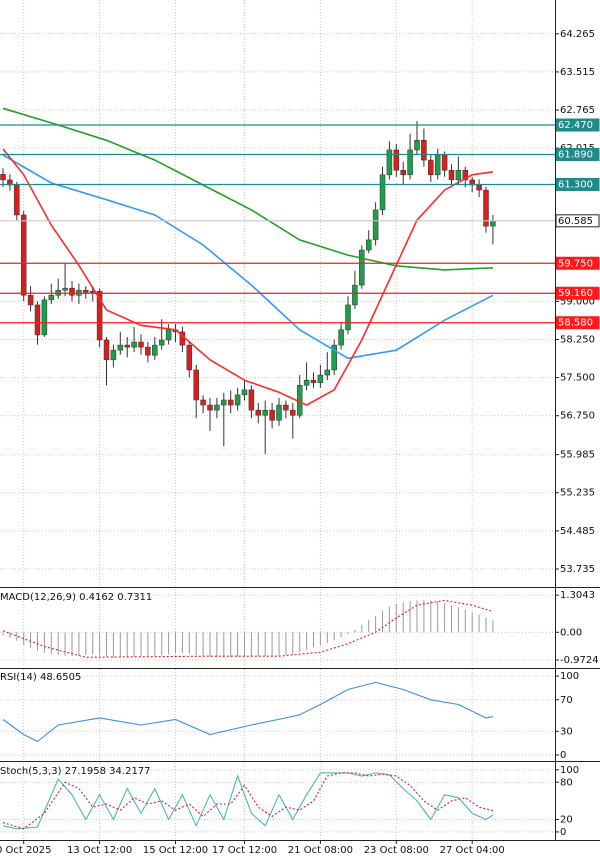 This screenshot has width=600, height=860. I want to click on y-tick-label: 58.250, so click(577, 339).